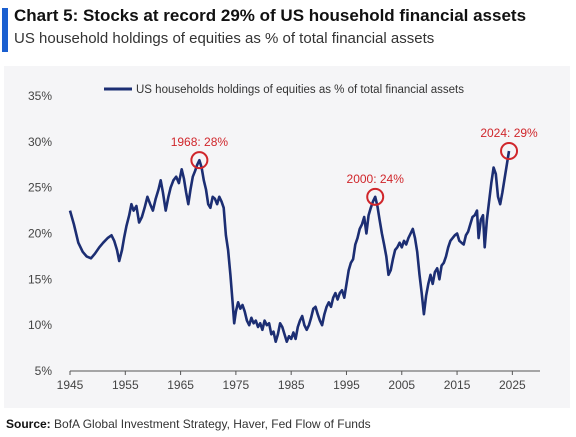 Image resolution: width=576 pixels, height=437 pixels. What do you see at coordinates (44, 371) in the screenshot?
I see `y-tick-label: 5%` at bounding box center [44, 371].